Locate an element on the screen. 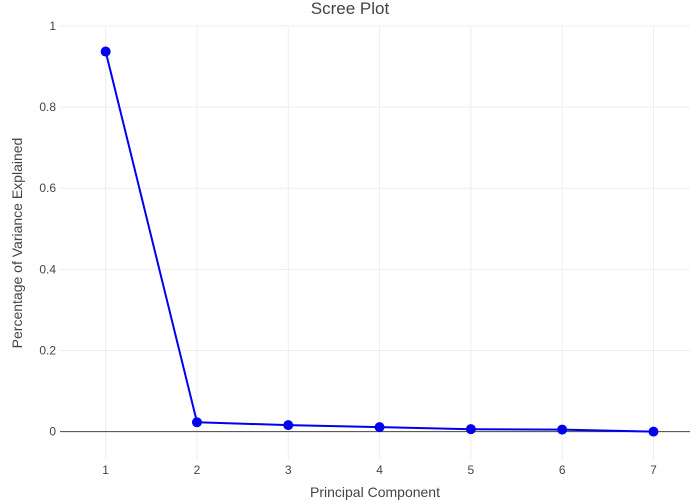  x-tick-label: 1 is located at coordinates (105, 470).